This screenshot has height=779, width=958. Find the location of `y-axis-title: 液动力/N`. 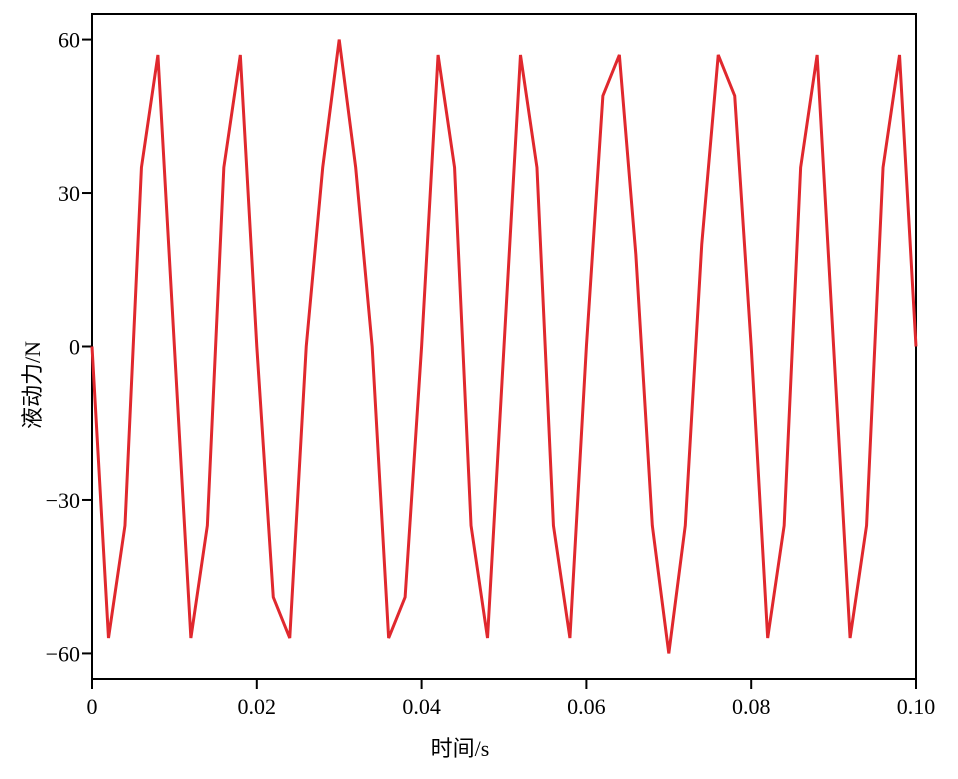

y-axis-title: 液动力/N is located at coordinates (32, 385).